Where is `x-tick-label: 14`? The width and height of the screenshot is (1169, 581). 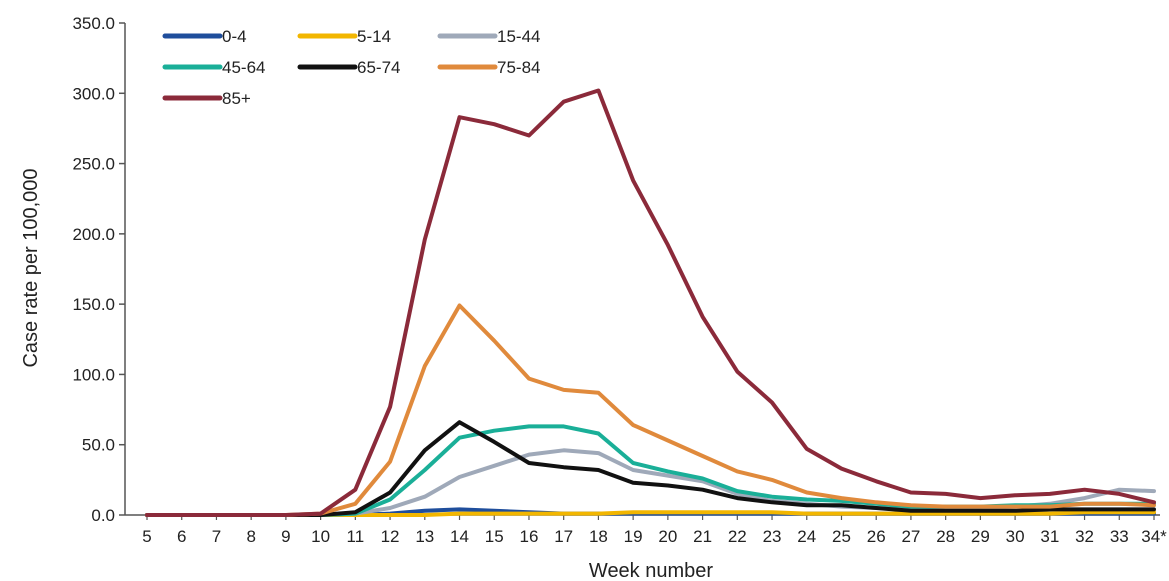 x-tick-label: 14 is located at coordinates (459, 536).